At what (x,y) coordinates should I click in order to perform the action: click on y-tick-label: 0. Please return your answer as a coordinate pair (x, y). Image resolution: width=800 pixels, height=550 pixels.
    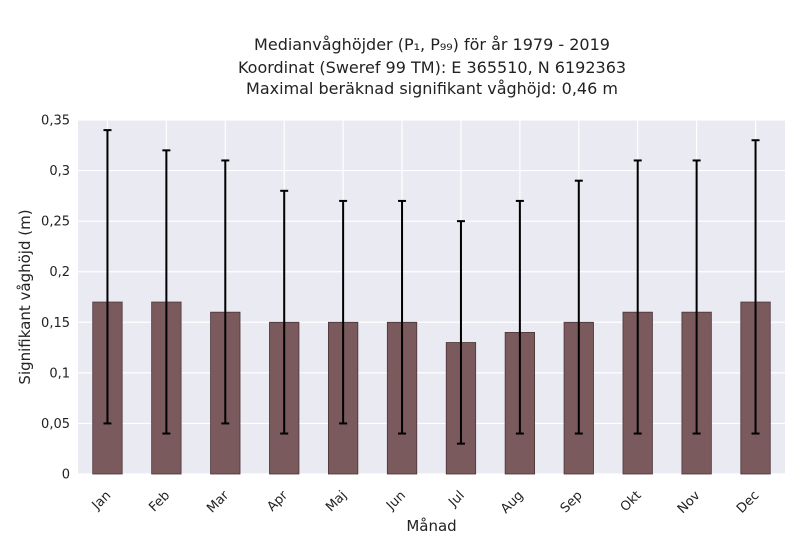
    Looking at the image, I should click on (66, 475).